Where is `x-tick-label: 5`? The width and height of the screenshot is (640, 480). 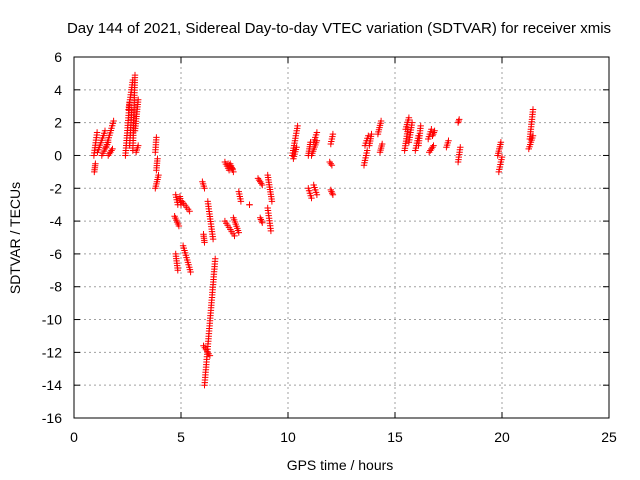
x-tick-label: 5 is located at coordinates (181, 437).